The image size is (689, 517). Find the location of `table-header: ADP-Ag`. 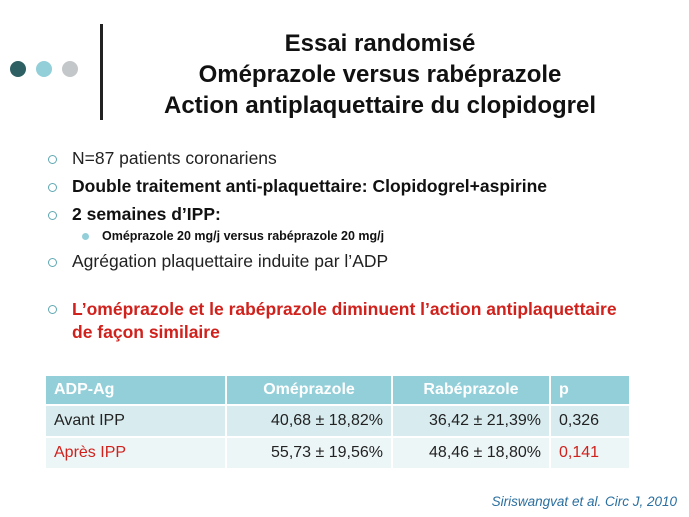

table-header: ADP-Ag is located at coordinates (136, 390).